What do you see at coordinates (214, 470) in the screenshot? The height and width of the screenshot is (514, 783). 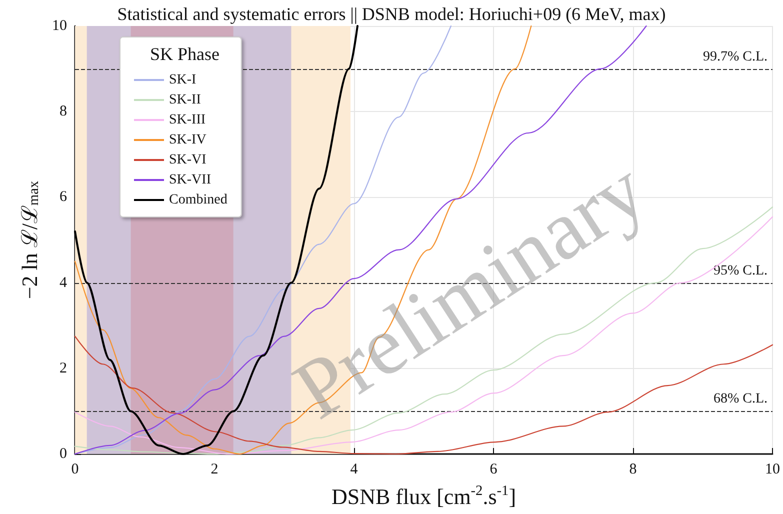 I see `x-tick-label: 2` at bounding box center [214, 470].